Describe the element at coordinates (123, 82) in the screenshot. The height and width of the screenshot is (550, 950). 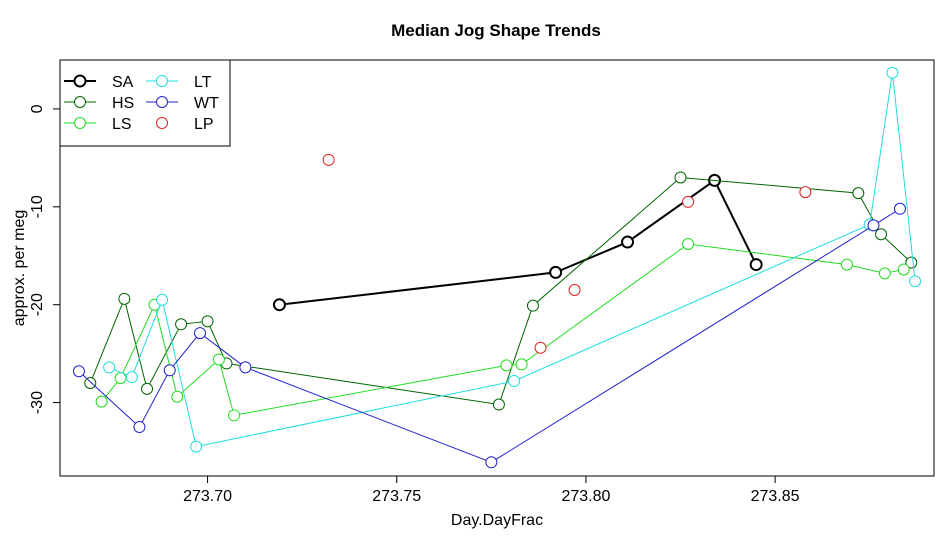
I see `legend-label-sa: SA` at that location.